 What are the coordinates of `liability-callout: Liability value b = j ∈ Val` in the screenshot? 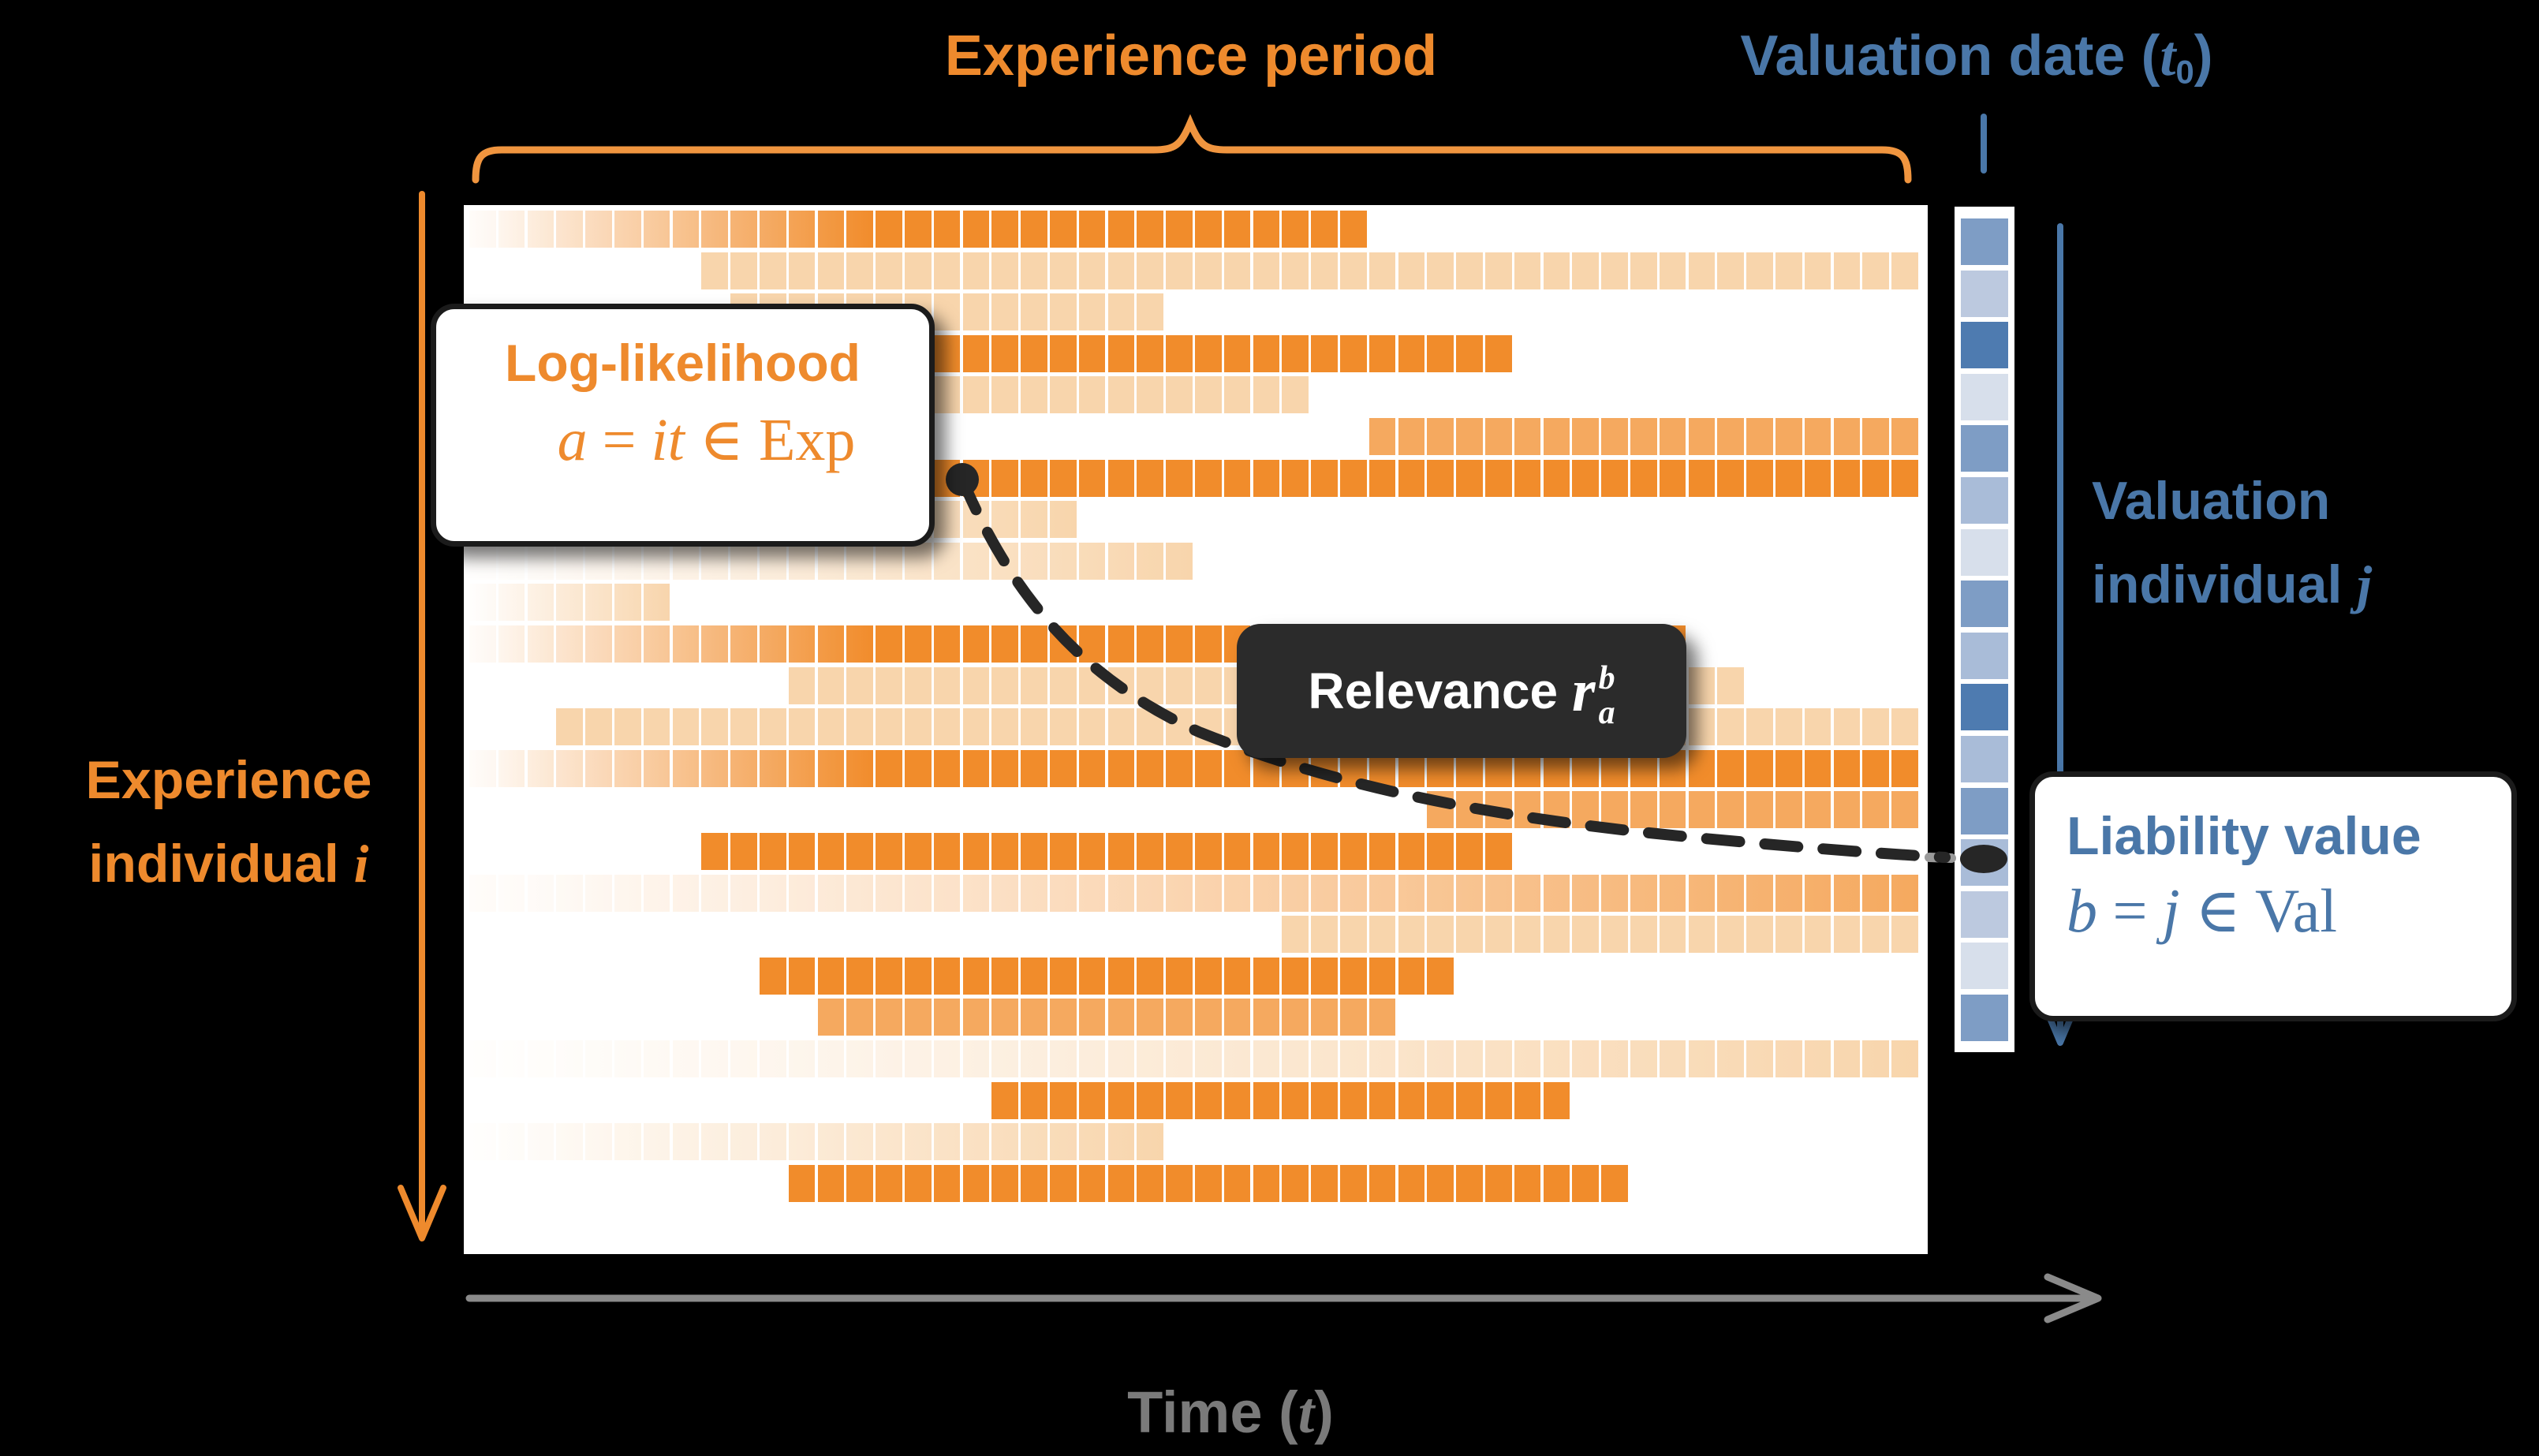 It's located at (2273, 896).